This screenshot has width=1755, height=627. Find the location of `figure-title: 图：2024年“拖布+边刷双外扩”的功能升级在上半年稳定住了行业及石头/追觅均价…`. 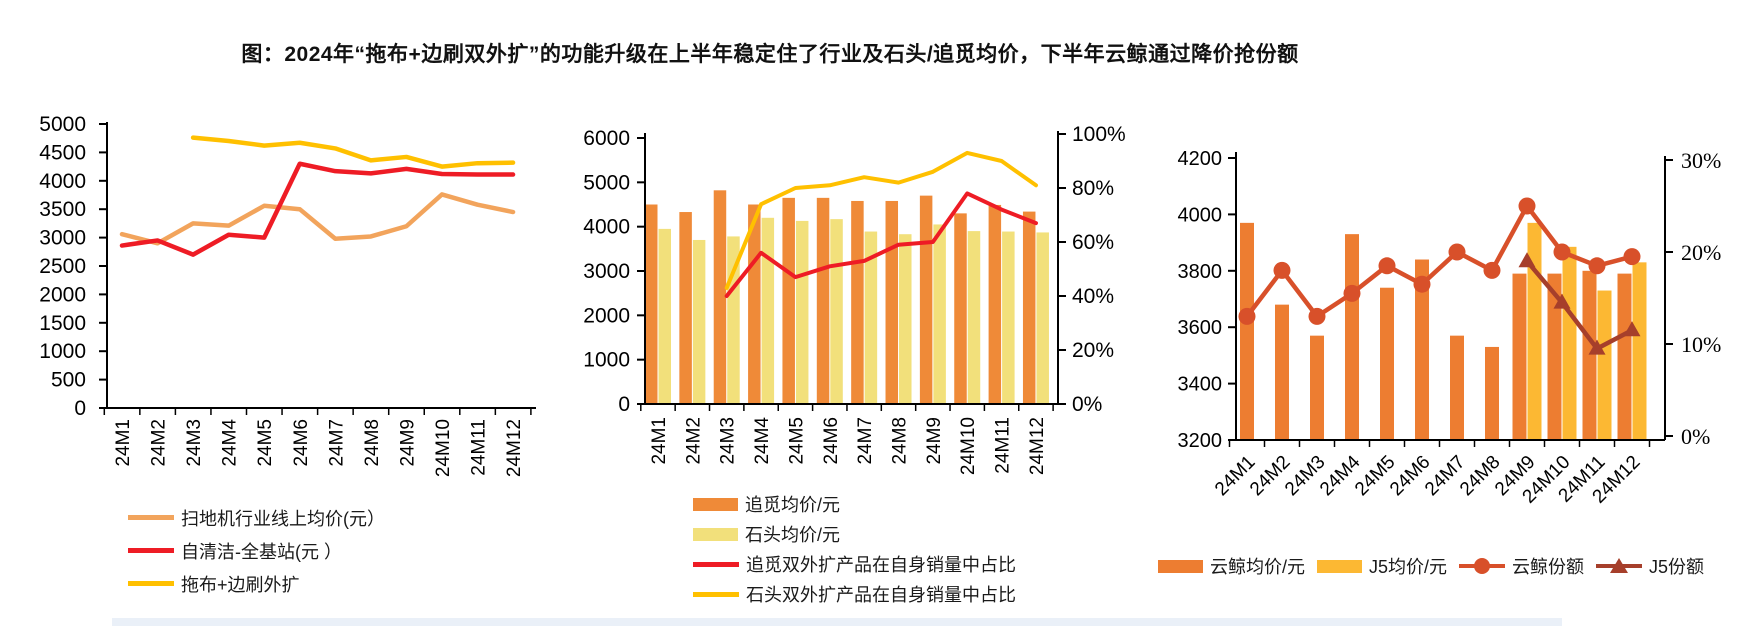

figure-title: 图：2024年“拖布+边刷双外扩”的功能升级在上半年稳定住了行业及石头/追觅均价… is located at coordinates (770, 54).